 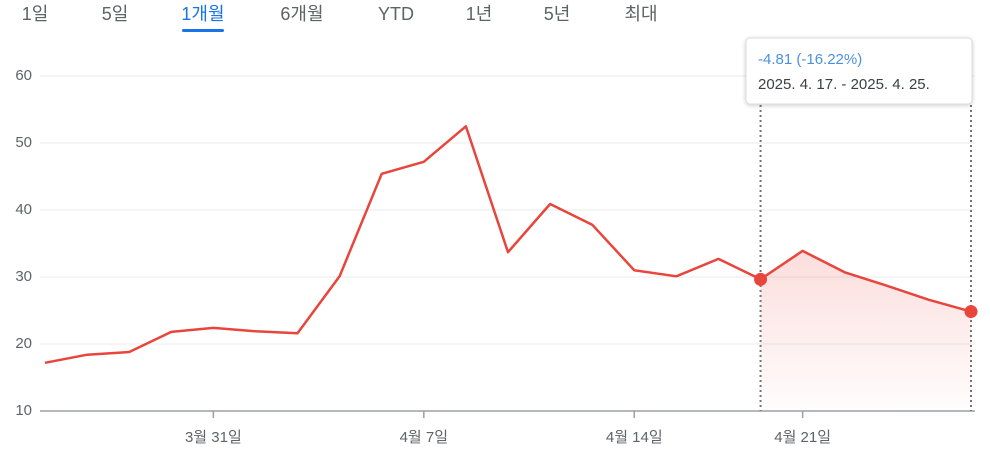 What do you see at coordinates (23, 276) in the screenshot?
I see `y-tick-label: 30` at bounding box center [23, 276].